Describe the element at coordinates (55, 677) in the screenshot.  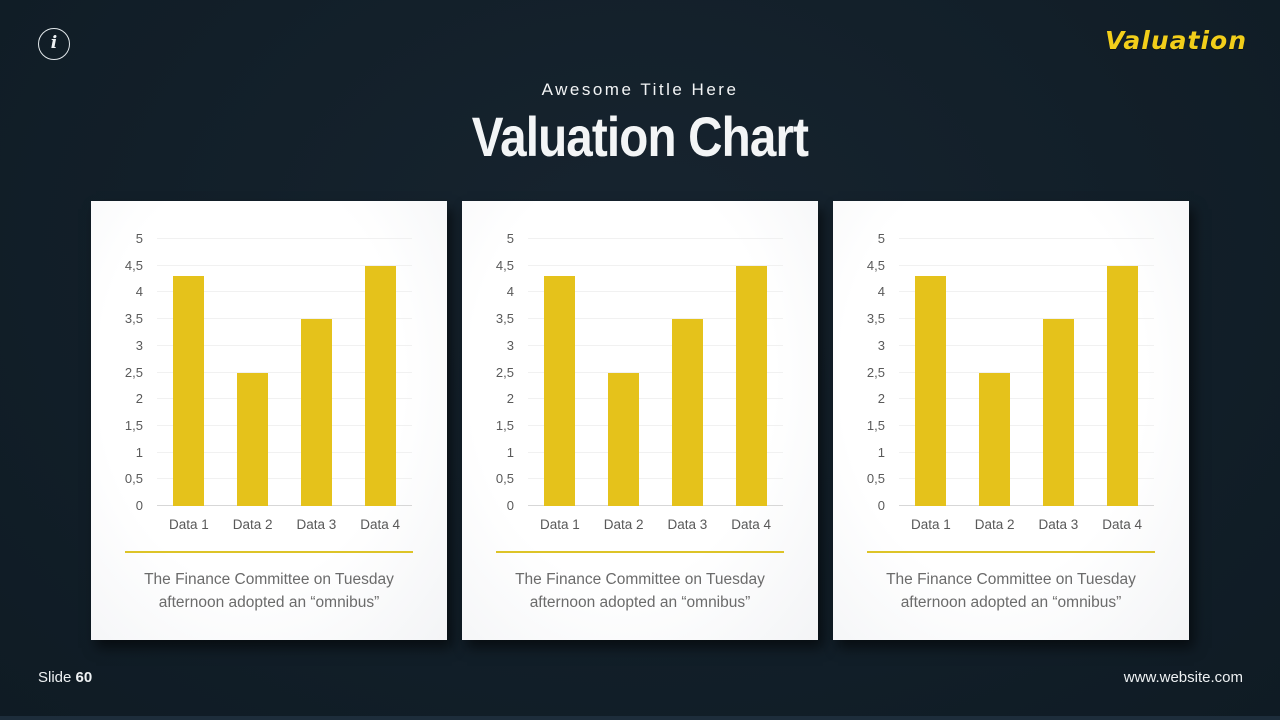
I see `slide-number-label: Slide` at that location.